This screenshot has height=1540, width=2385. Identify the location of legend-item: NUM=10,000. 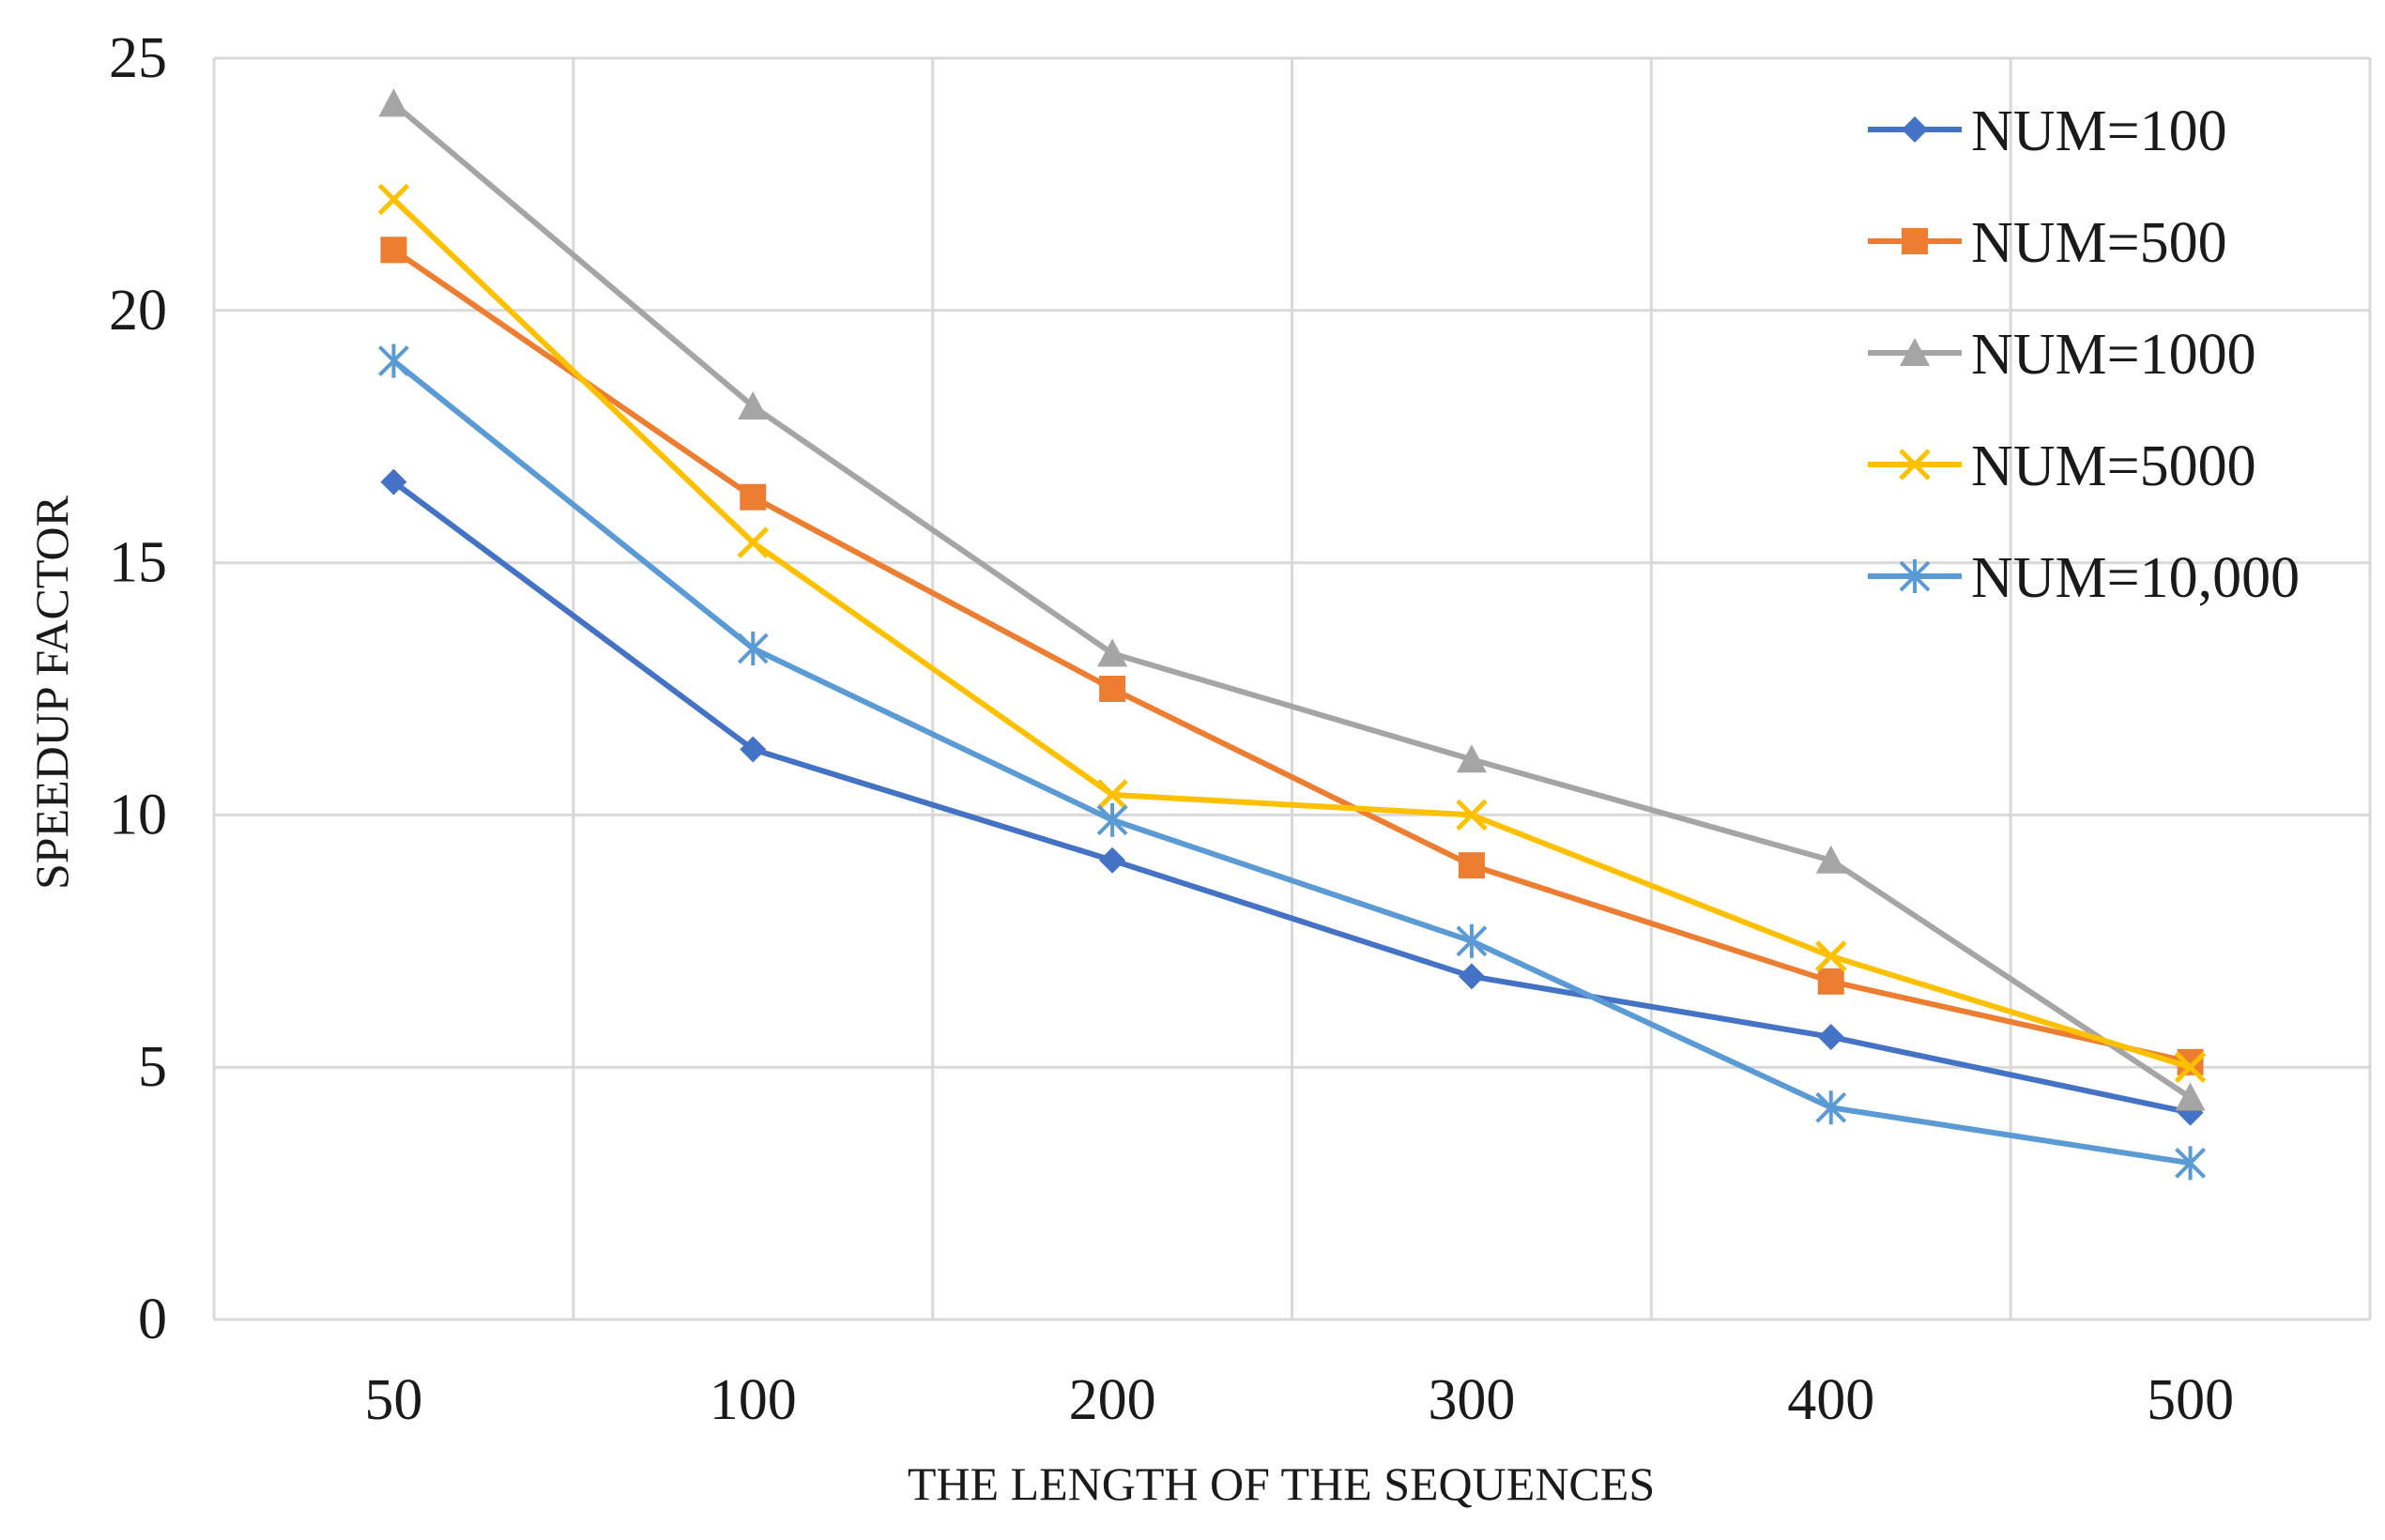
(2084, 578).